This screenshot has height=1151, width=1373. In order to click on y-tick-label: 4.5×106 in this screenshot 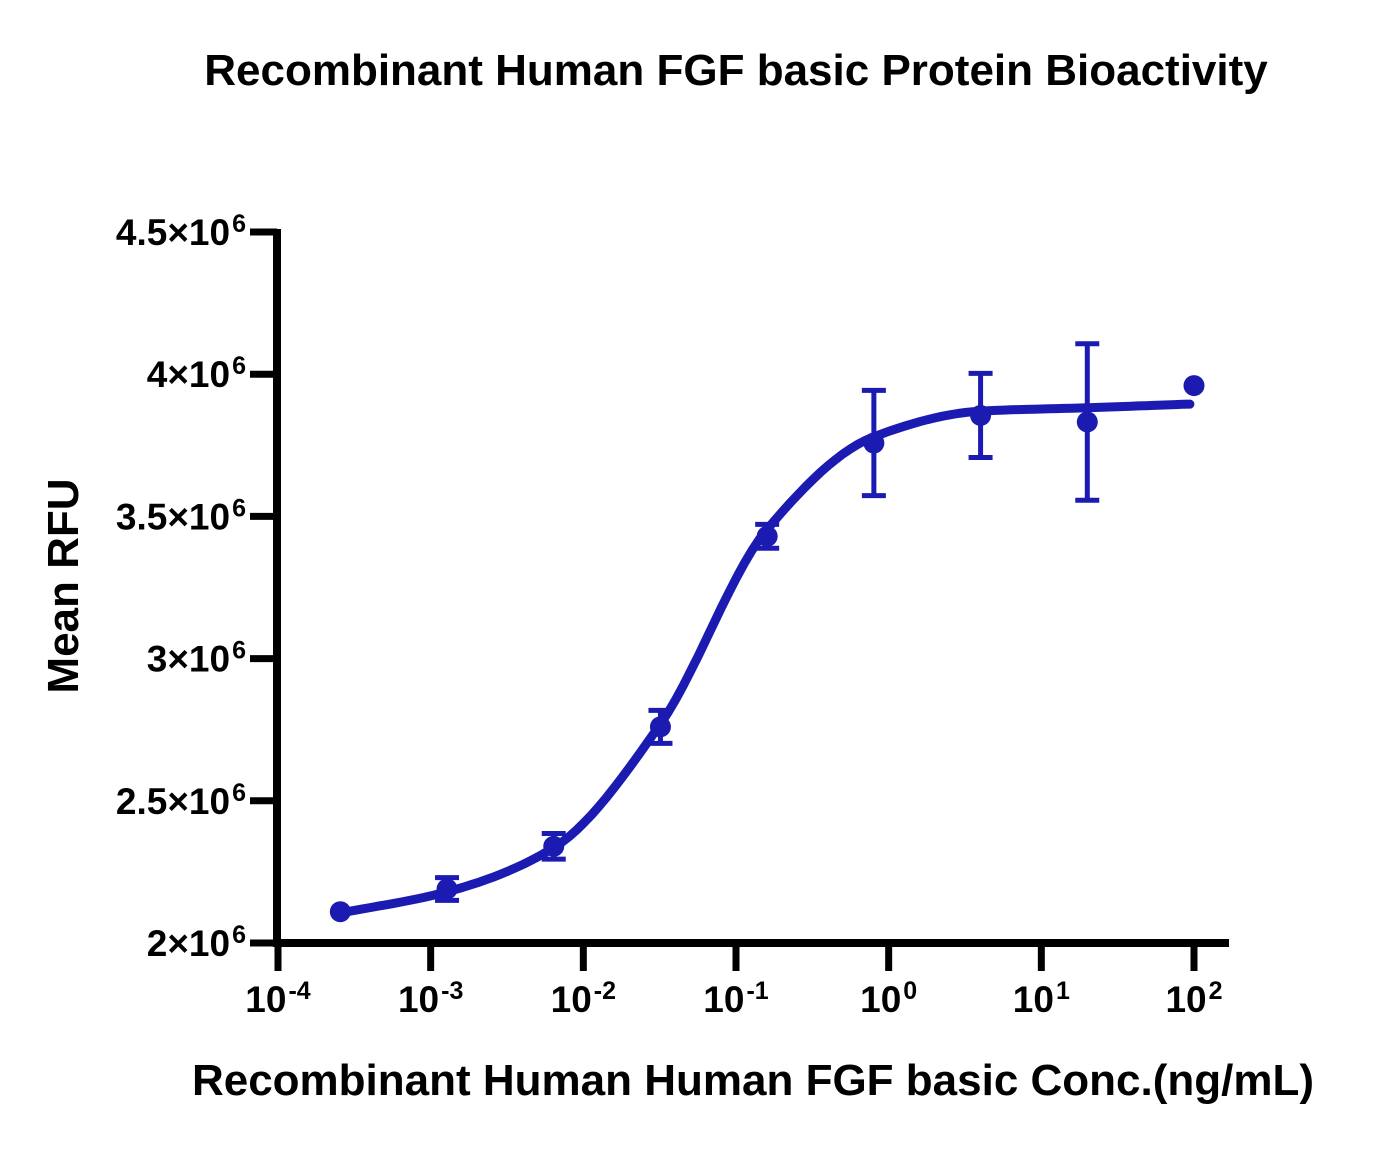, I will do `click(181, 231)`.